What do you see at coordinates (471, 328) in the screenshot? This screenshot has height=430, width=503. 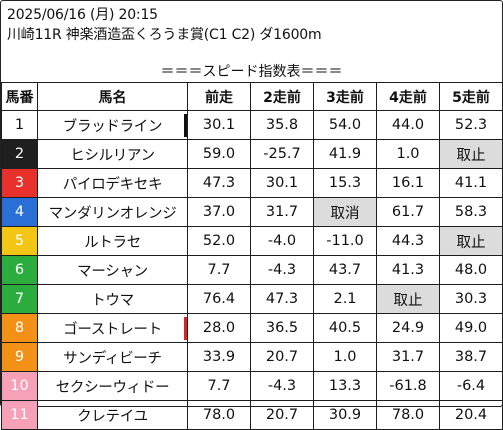 I see `speed-index-race-5-cell: 49.0` at bounding box center [471, 328].